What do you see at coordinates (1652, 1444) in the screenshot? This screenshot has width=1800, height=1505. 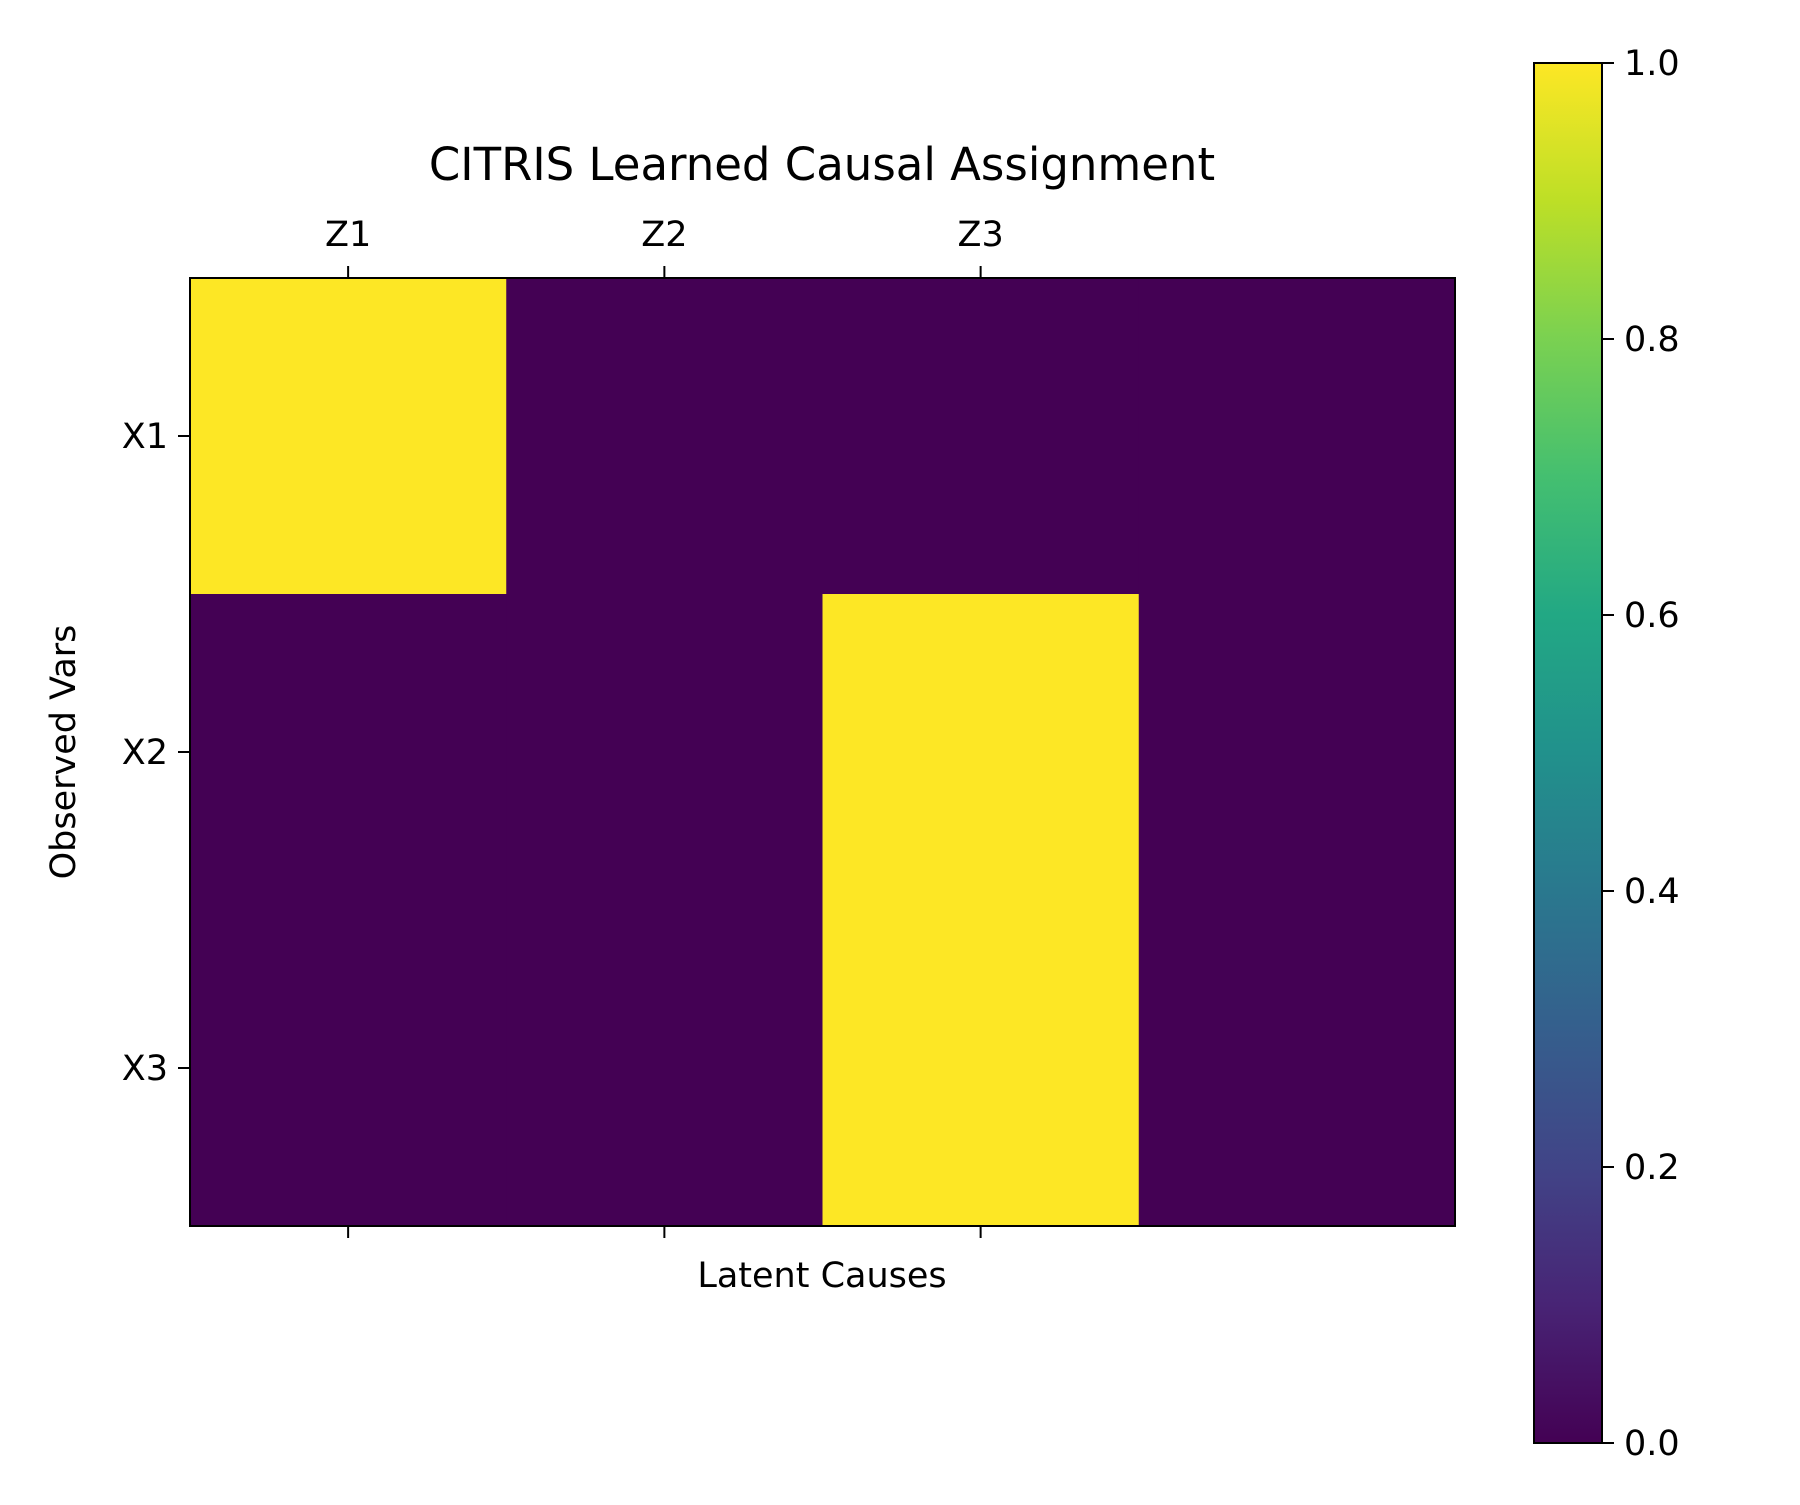 I see `colorbar-tick-label: 0.0` at bounding box center [1652, 1444].